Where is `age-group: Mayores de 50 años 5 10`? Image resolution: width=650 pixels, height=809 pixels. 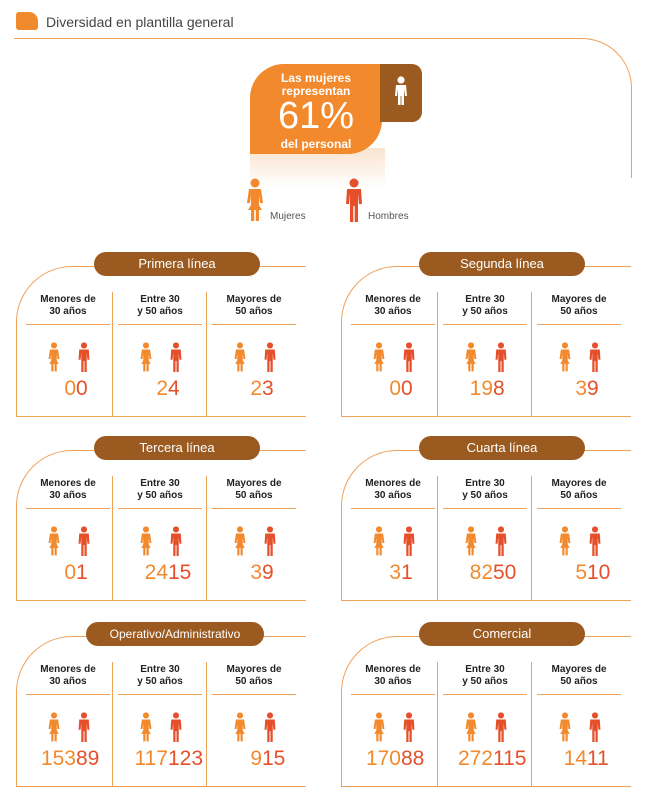 age-group: Mayores de 50 años 5 10 is located at coordinates (579, 535).